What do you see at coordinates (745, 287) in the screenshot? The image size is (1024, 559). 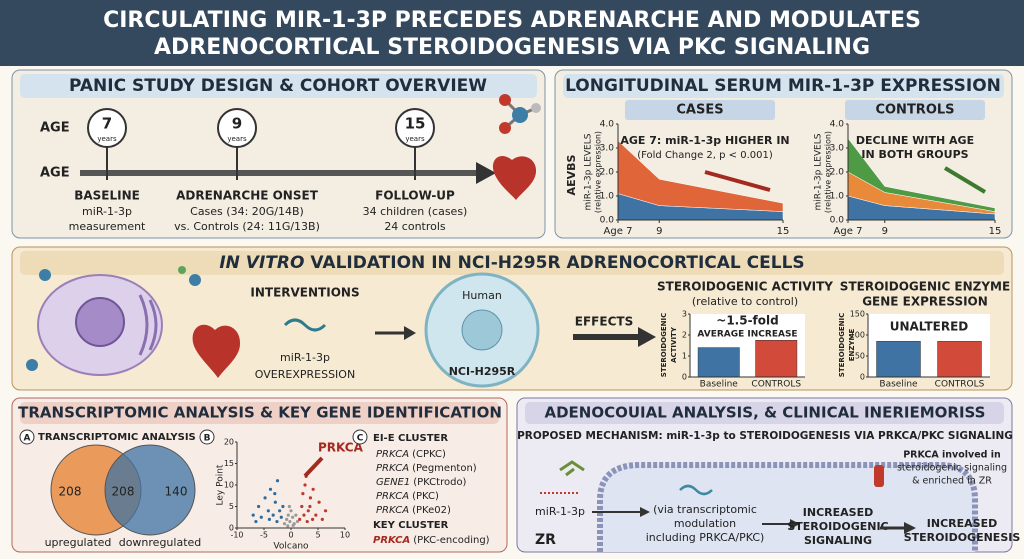 I see `chart-title: STEROIDOGENIC ACTIVITY` at bounding box center [745, 287].